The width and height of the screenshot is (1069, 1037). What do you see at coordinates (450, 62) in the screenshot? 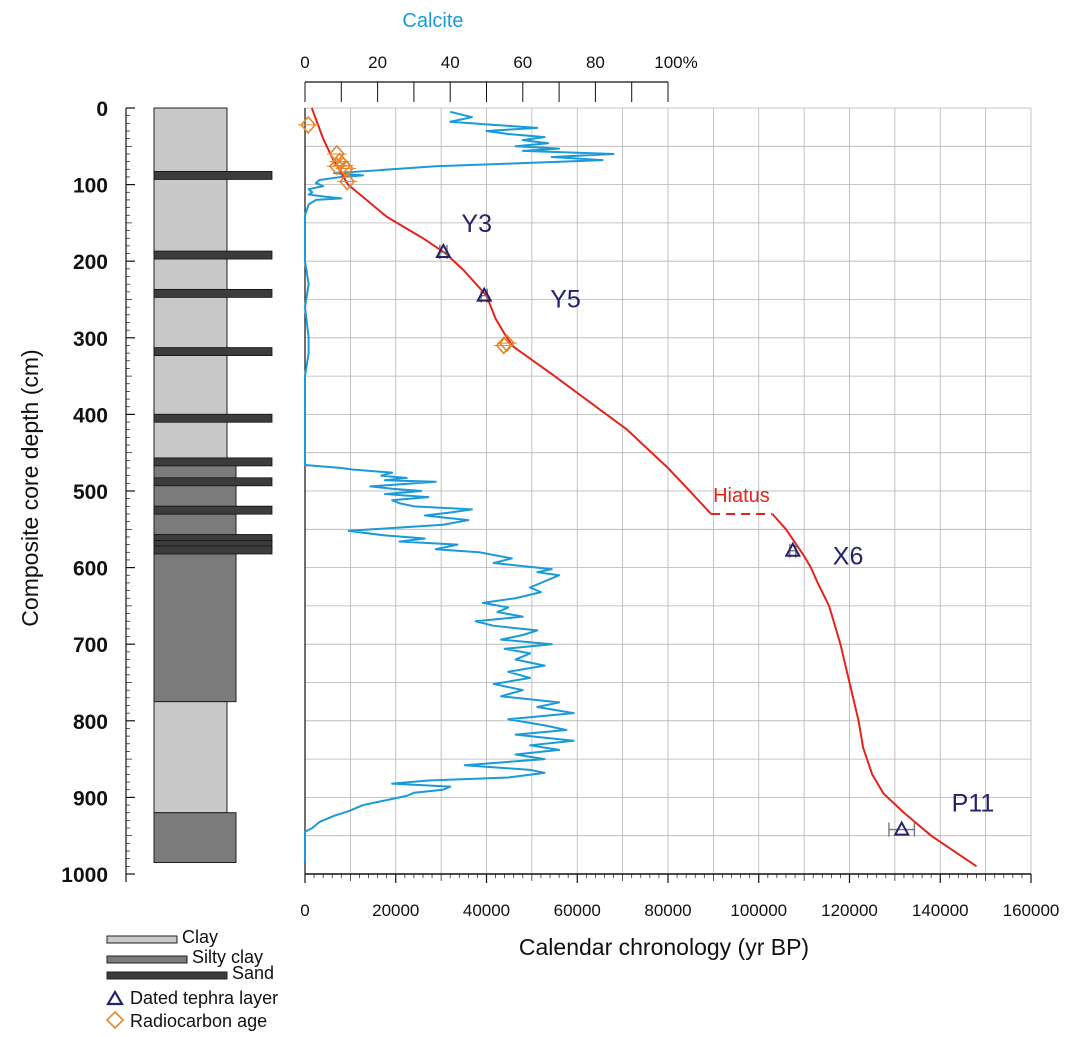
I see `calcite-tick-label: 40` at bounding box center [450, 62].